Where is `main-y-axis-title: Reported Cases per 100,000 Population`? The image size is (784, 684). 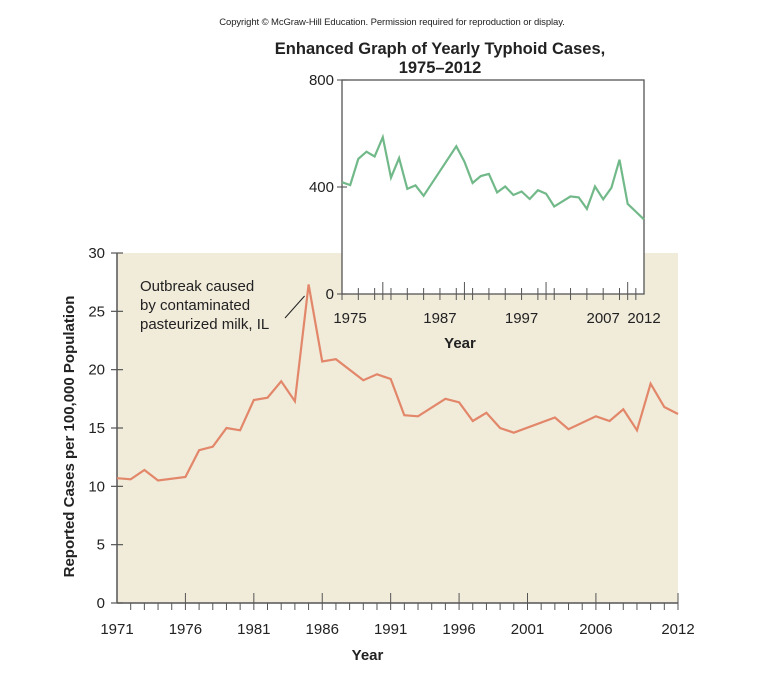
main-y-axis-title: Reported Cases per 100,000 Population is located at coordinates (69, 437).